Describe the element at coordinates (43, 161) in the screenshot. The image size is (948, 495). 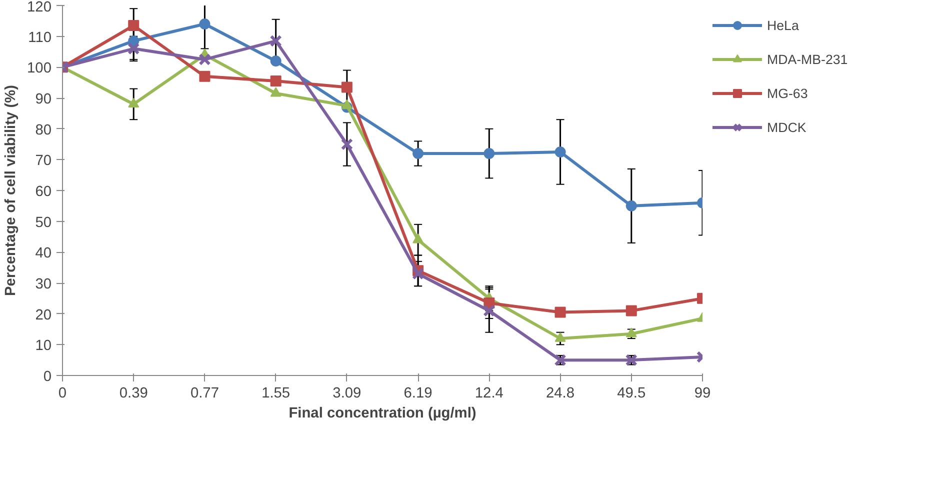
I see `y-tick-label: 70` at that location.